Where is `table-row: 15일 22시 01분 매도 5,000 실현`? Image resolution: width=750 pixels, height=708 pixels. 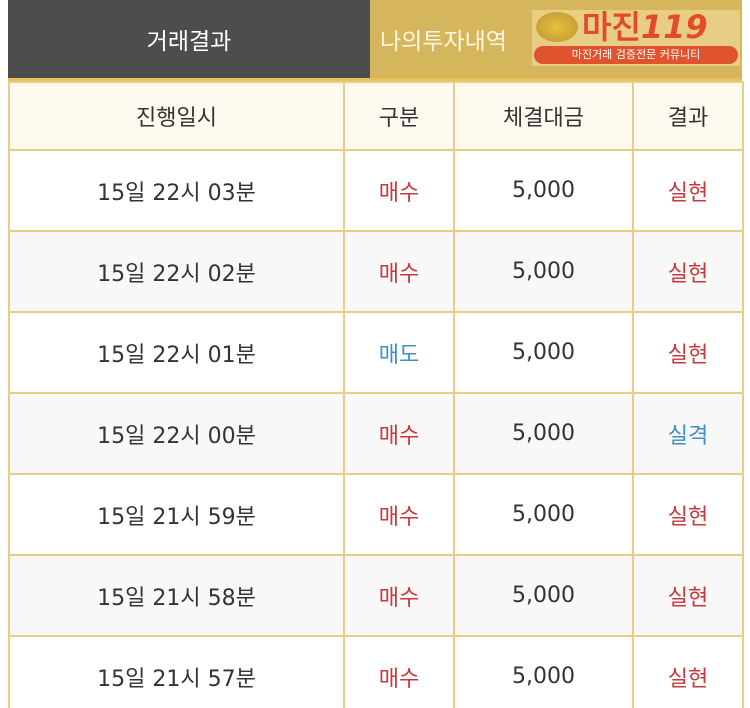 table-row: 15일 22시 01분 매도 5,000 실현 is located at coordinates (376, 352).